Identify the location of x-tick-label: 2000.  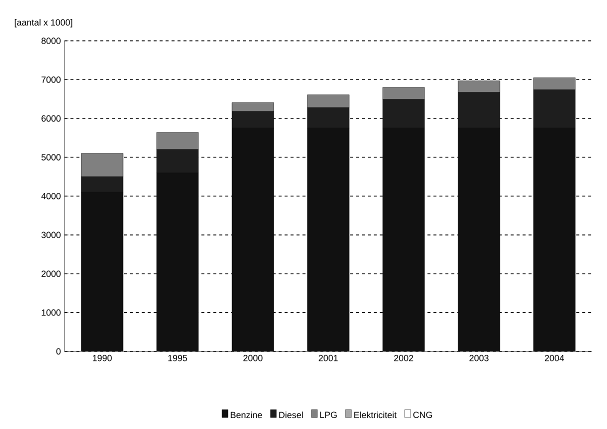
(252, 358).